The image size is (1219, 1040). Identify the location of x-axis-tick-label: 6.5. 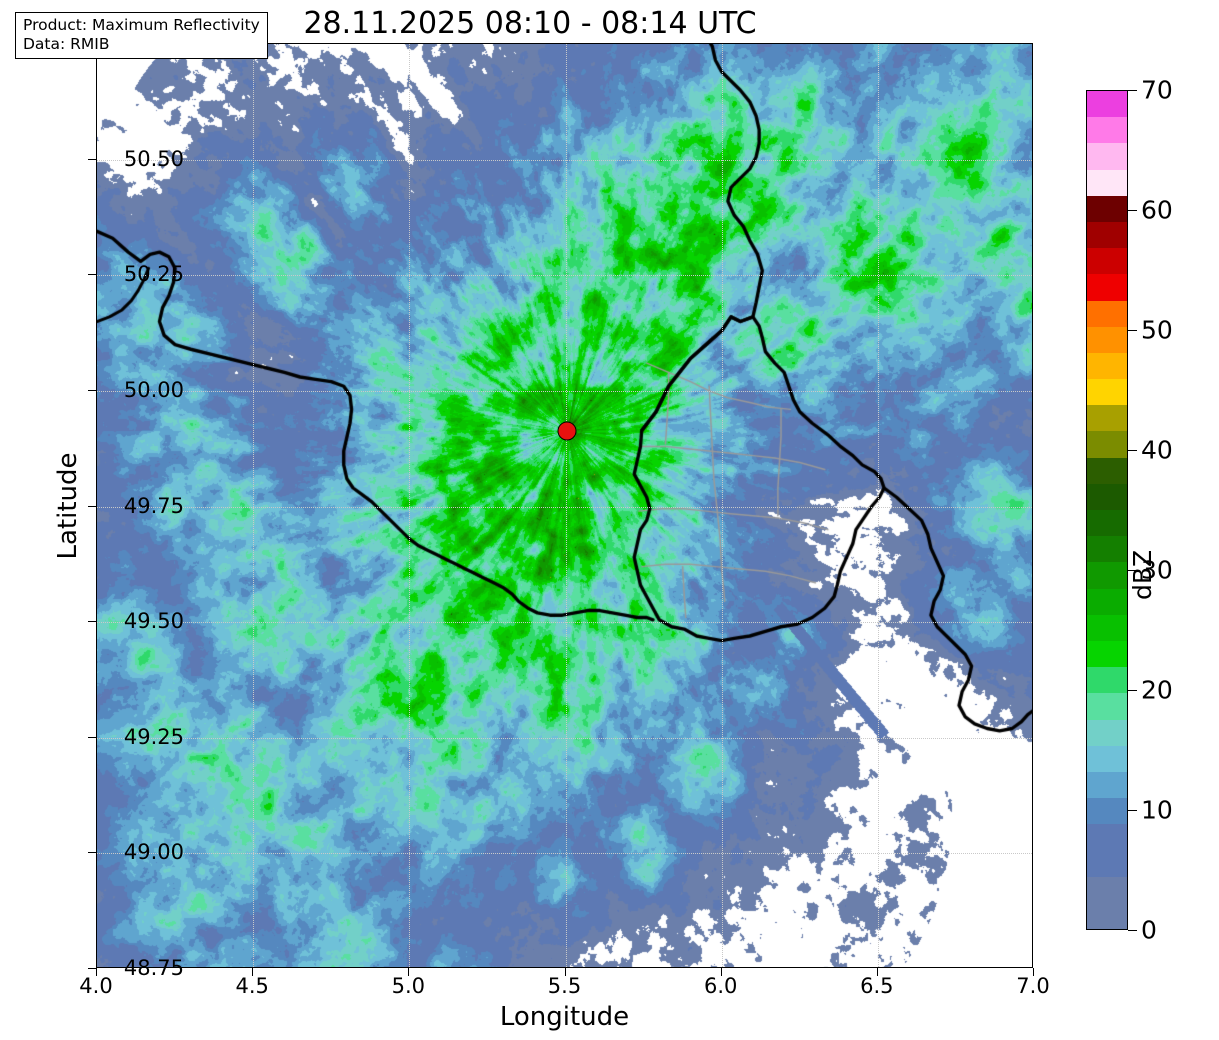
(877, 986).